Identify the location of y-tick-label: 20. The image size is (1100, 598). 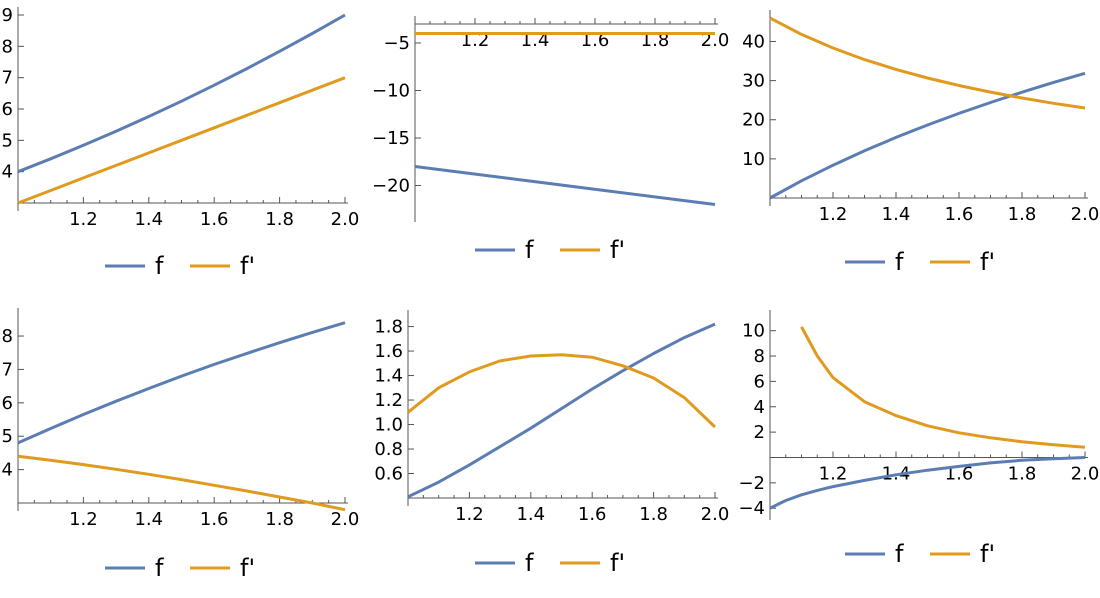
(753, 120).